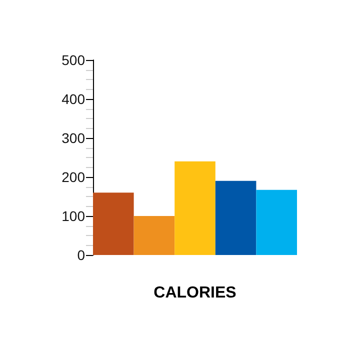 The image size is (348, 347). Describe the element at coordinates (195, 293) in the screenshot. I see `x-axis-title: CALORIES` at that location.